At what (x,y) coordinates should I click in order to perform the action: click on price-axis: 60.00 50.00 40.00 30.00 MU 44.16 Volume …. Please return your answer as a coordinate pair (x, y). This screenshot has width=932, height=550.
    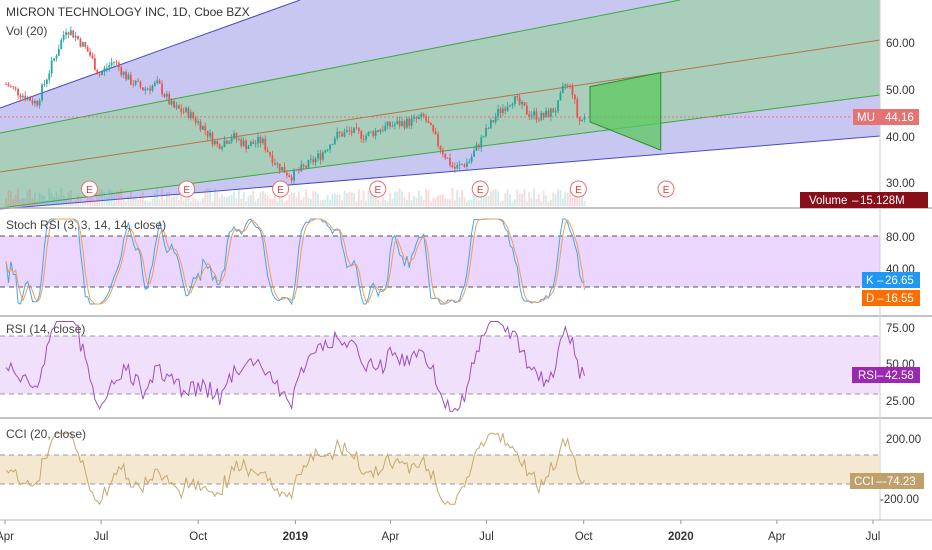
    Looking at the image, I should click on (864, 272).